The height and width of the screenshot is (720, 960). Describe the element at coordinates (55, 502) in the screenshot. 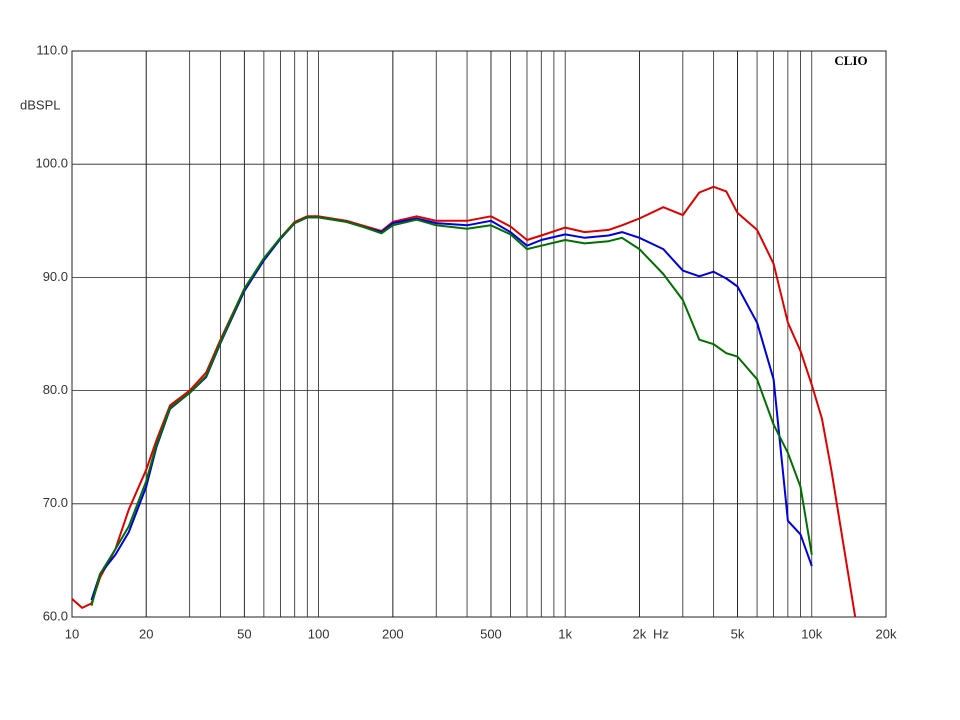

I see `y-tick-label: 70.0` at that location.